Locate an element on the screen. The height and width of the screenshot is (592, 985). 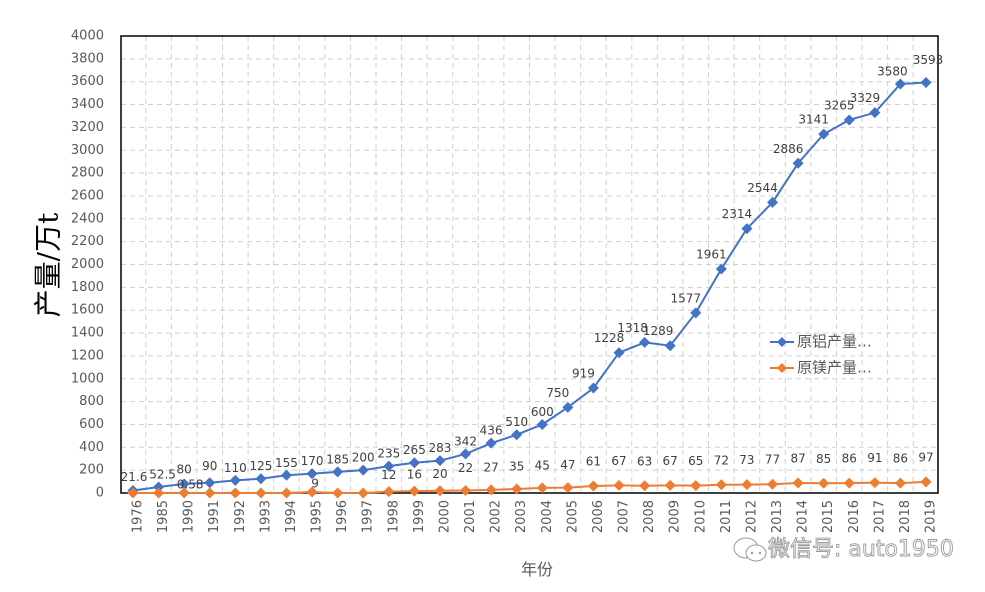
data-label: 22 is located at coordinates (465, 468).